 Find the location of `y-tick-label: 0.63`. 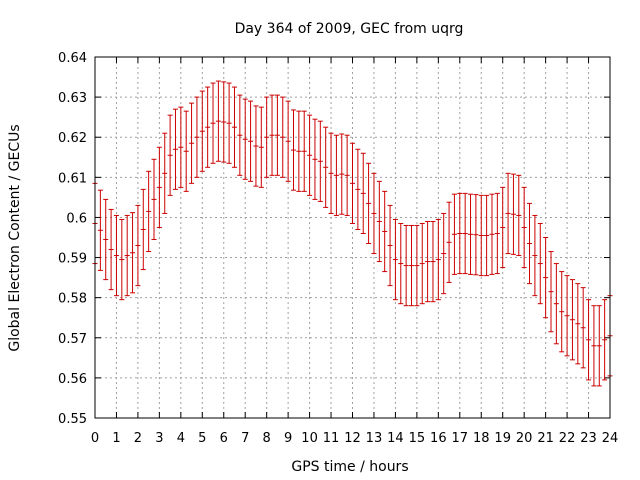

y-tick-label: 0.63 is located at coordinates (72, 98).